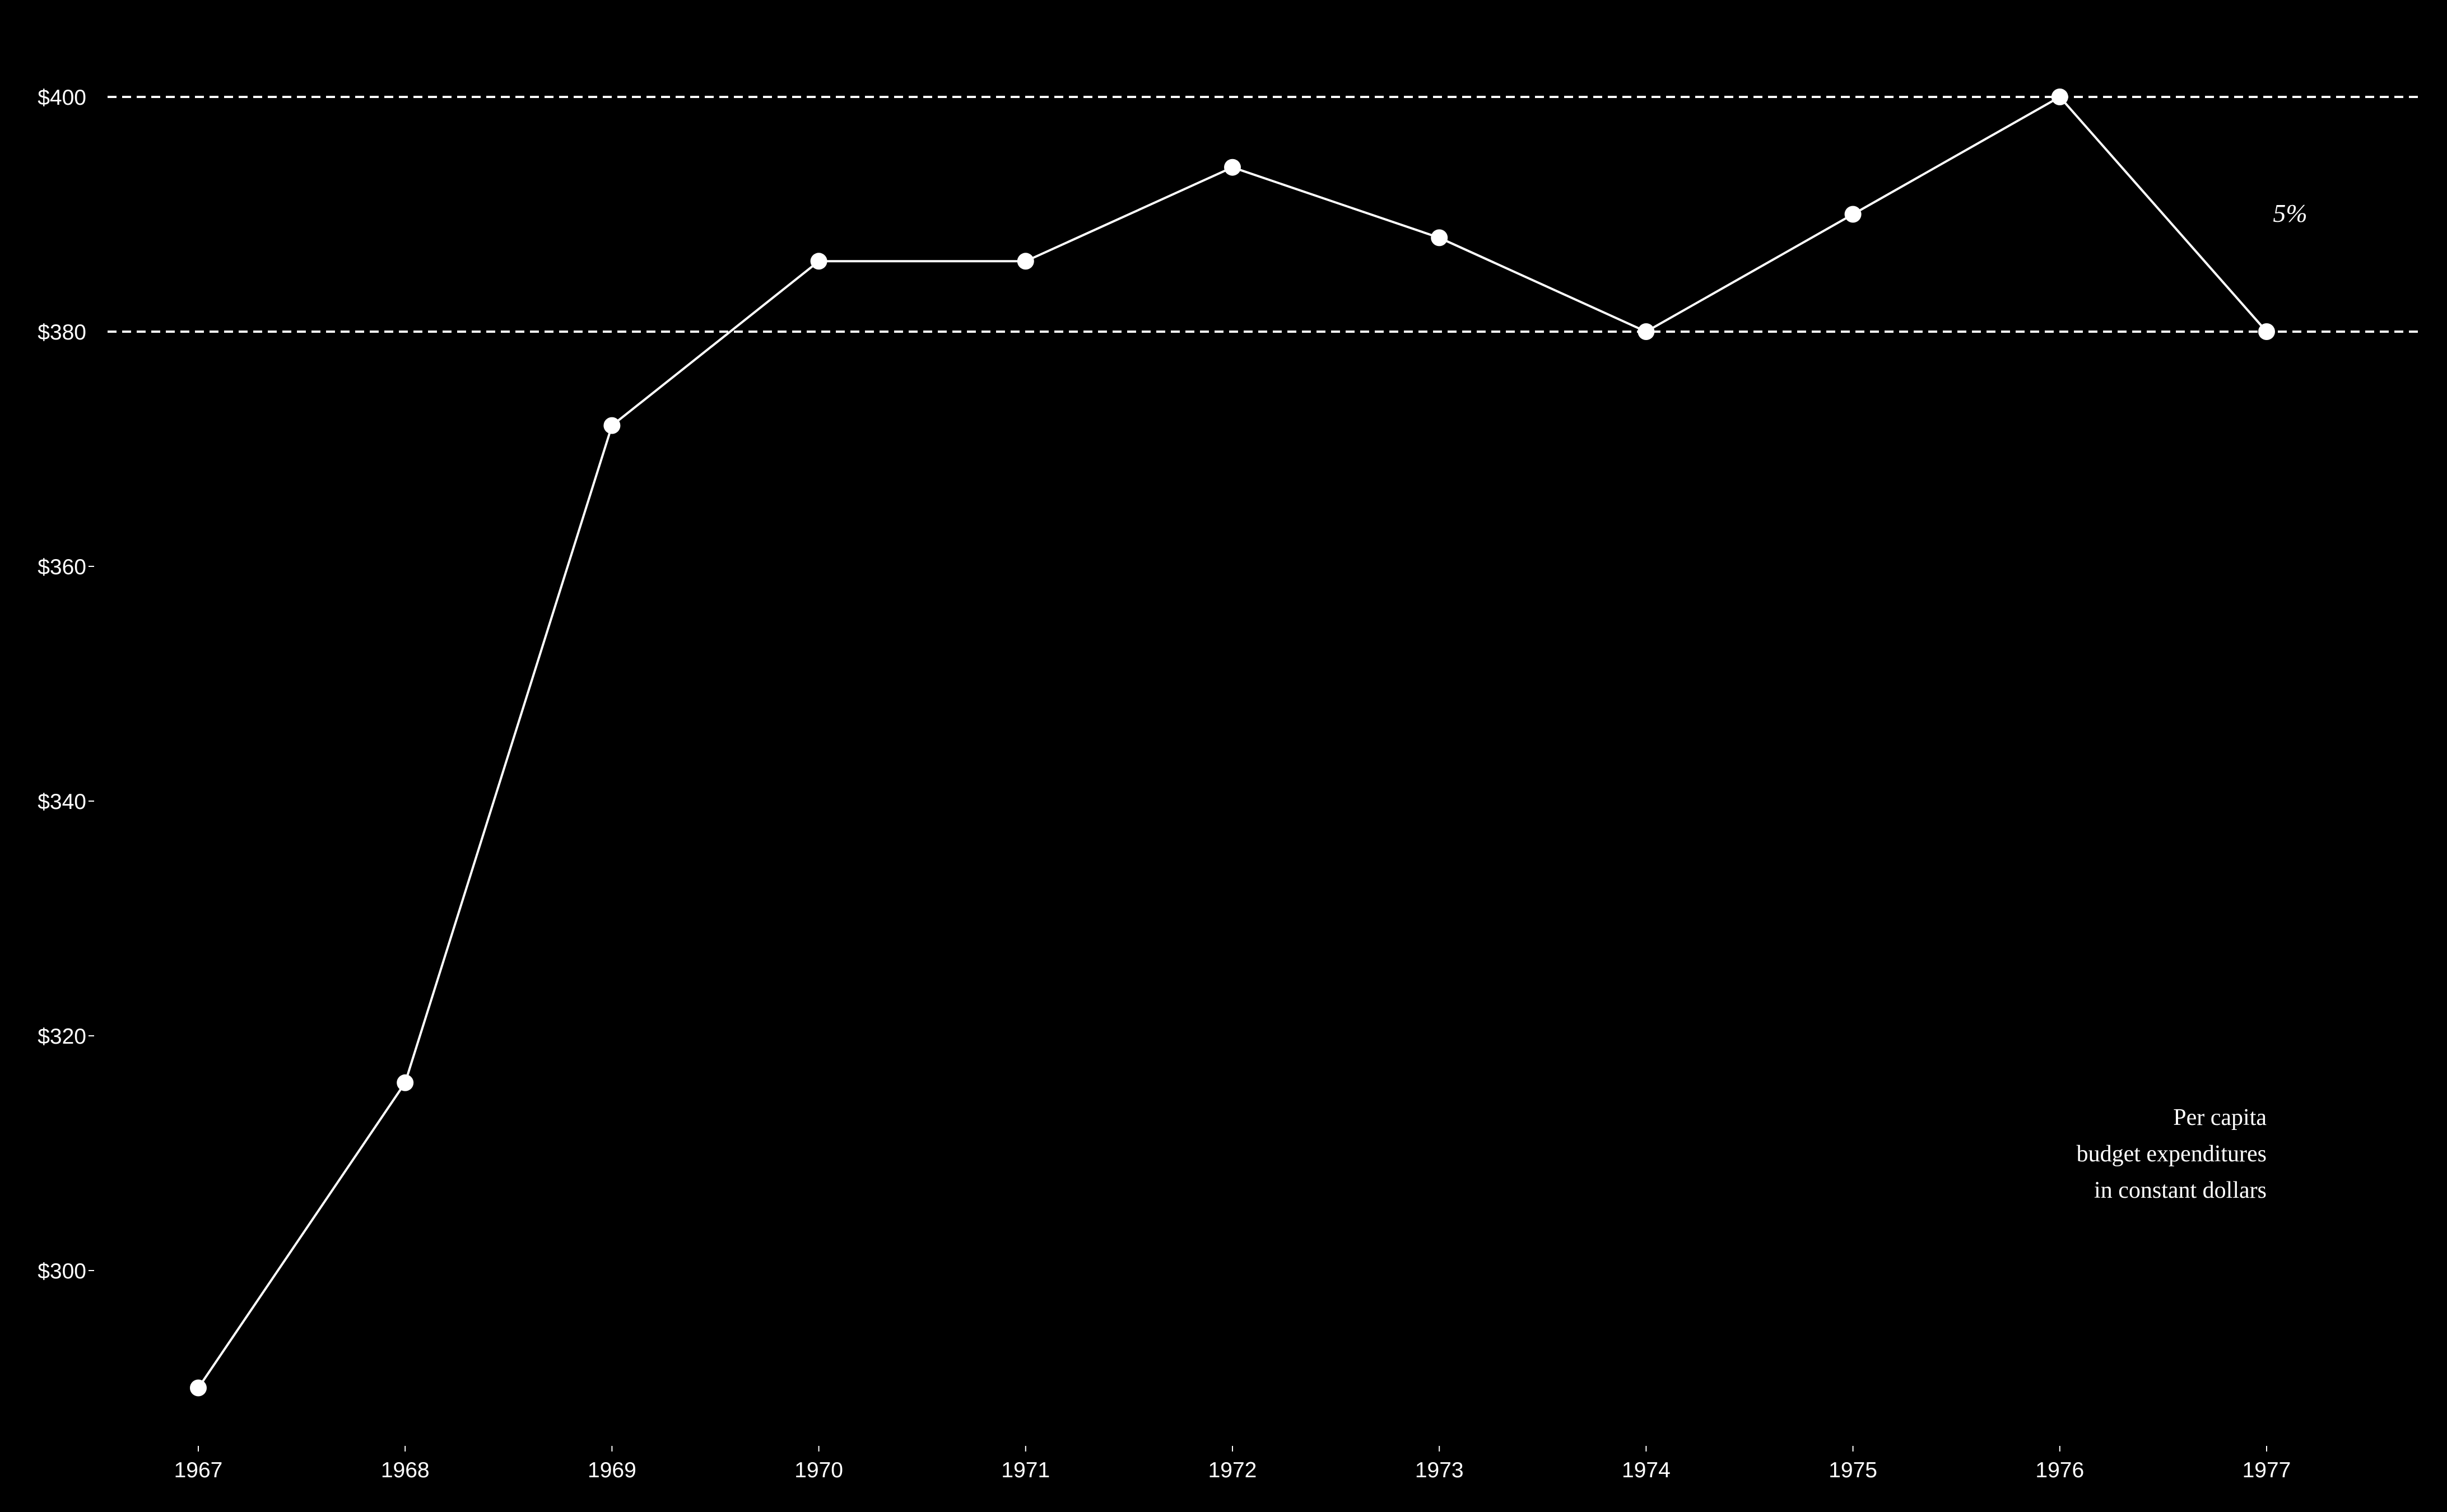 The width and height of the screenshot is (2447, 1512). I want to click on x-tick-label: 1972, so click(1233, 1470).